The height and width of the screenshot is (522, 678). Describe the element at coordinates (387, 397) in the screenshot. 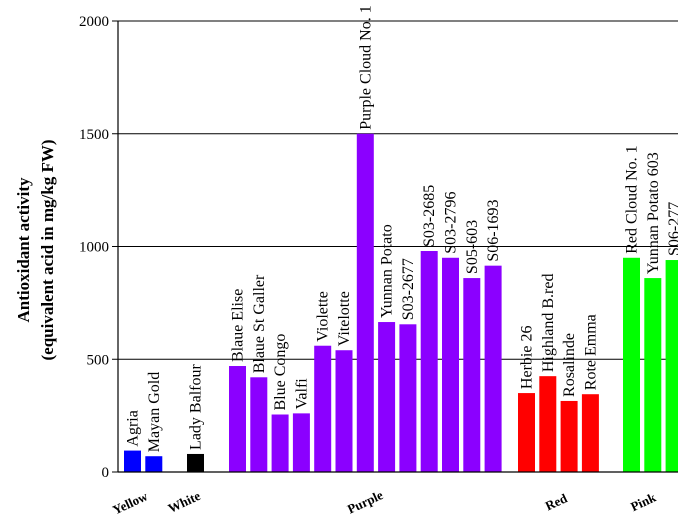

I see `bar-yunnan-potato` at that location.